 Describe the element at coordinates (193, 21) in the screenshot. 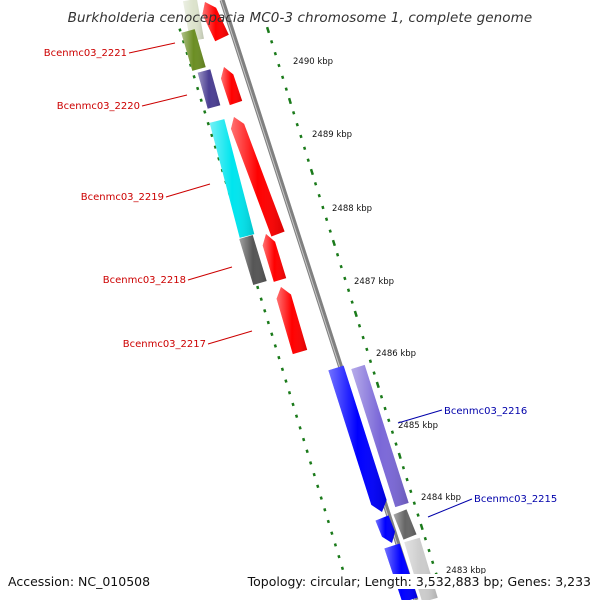

I see `pale-cds-shade` at that location.